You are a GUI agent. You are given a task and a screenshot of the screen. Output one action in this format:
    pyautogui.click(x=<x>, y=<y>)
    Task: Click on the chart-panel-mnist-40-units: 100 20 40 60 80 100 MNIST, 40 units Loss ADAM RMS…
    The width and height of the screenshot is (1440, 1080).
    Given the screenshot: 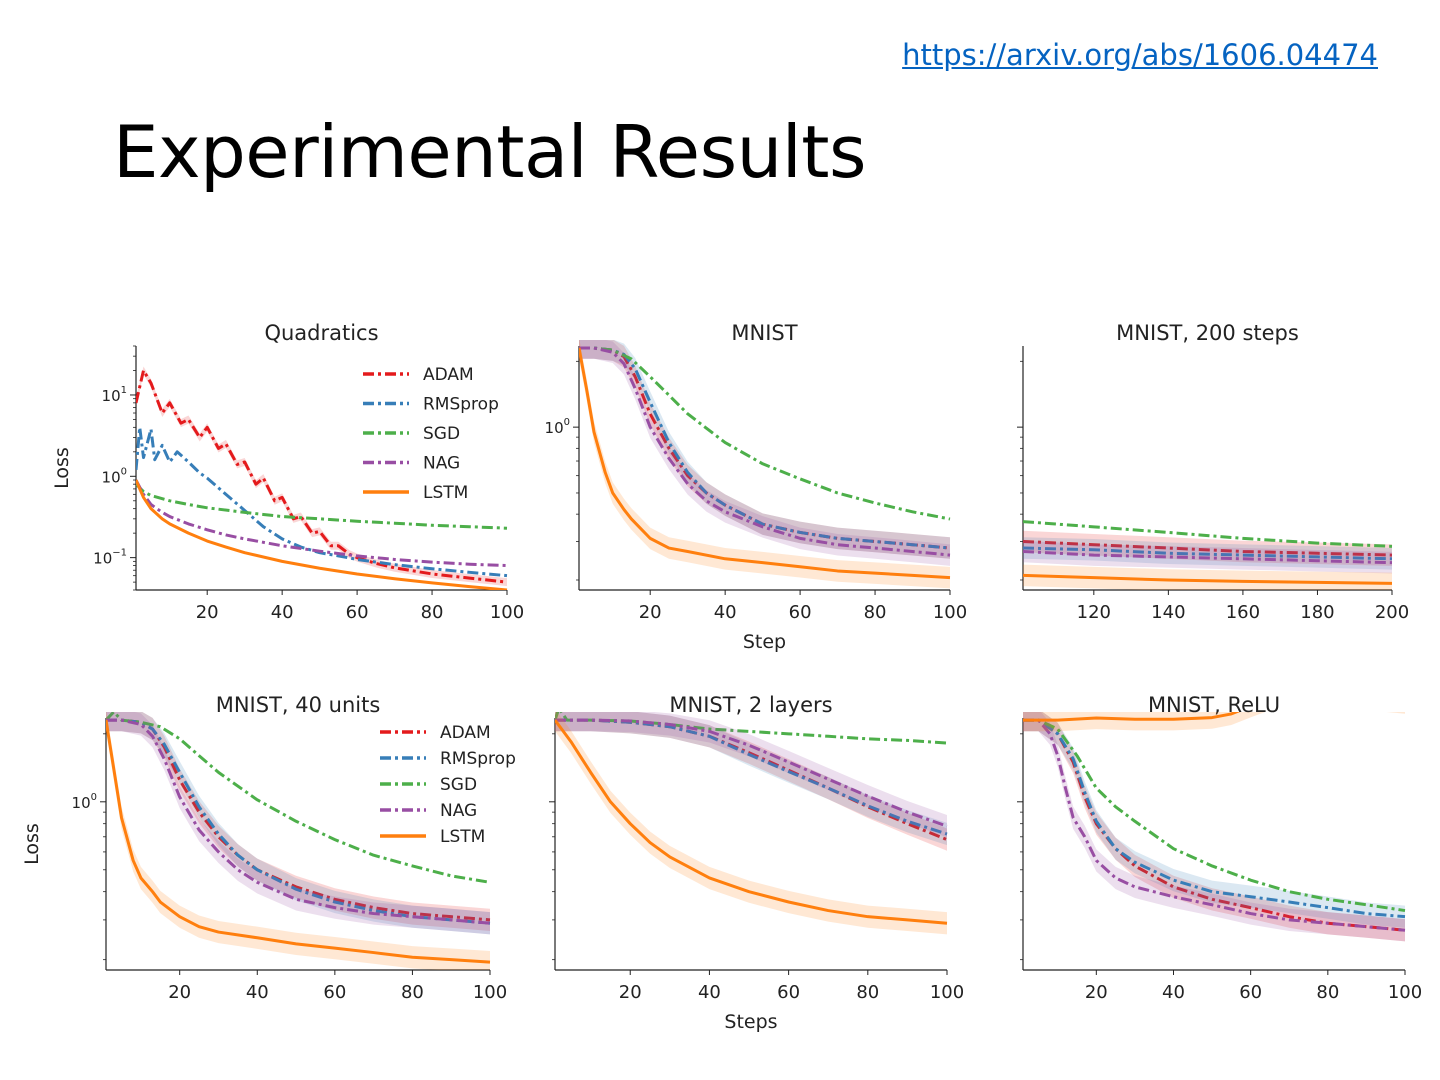 What is the action you would take?
    pyautogui.click(x=268, y=848)
    